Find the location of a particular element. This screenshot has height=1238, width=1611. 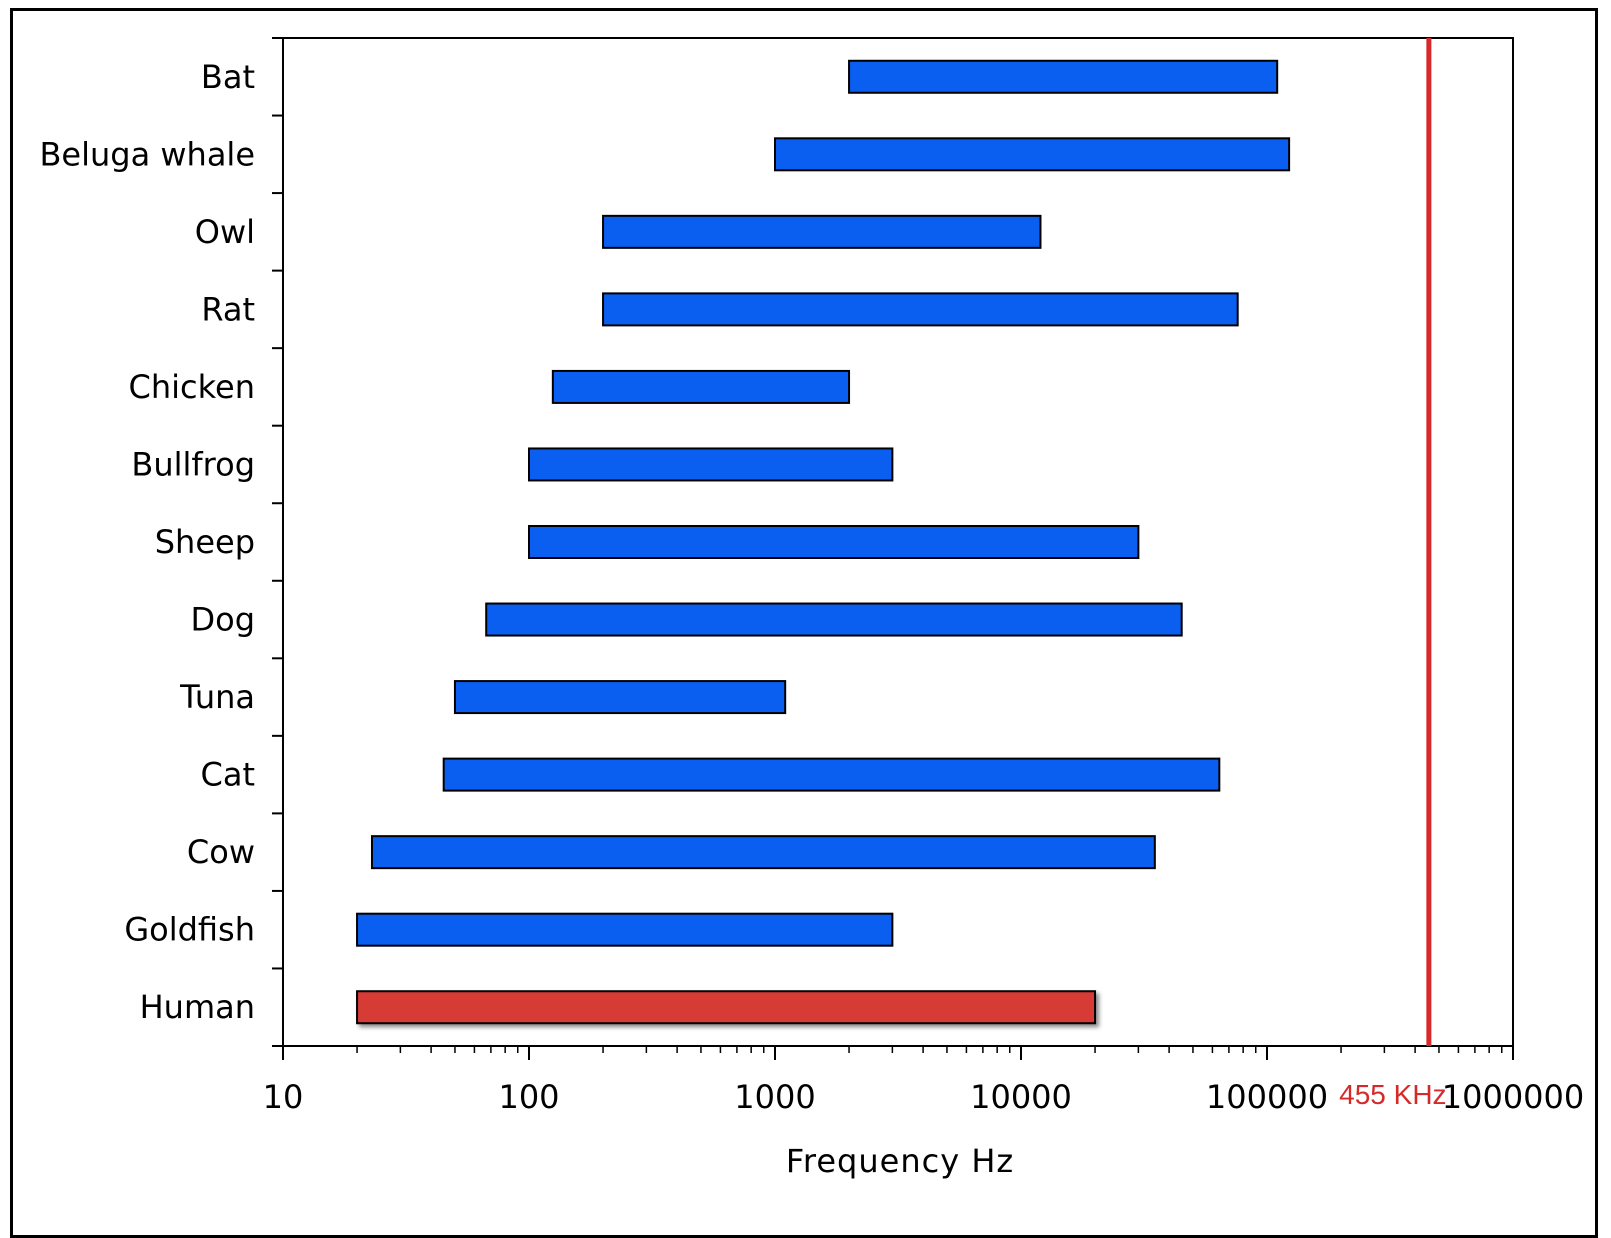

category-label-dog: Dog is located at coordinates (222, 620).